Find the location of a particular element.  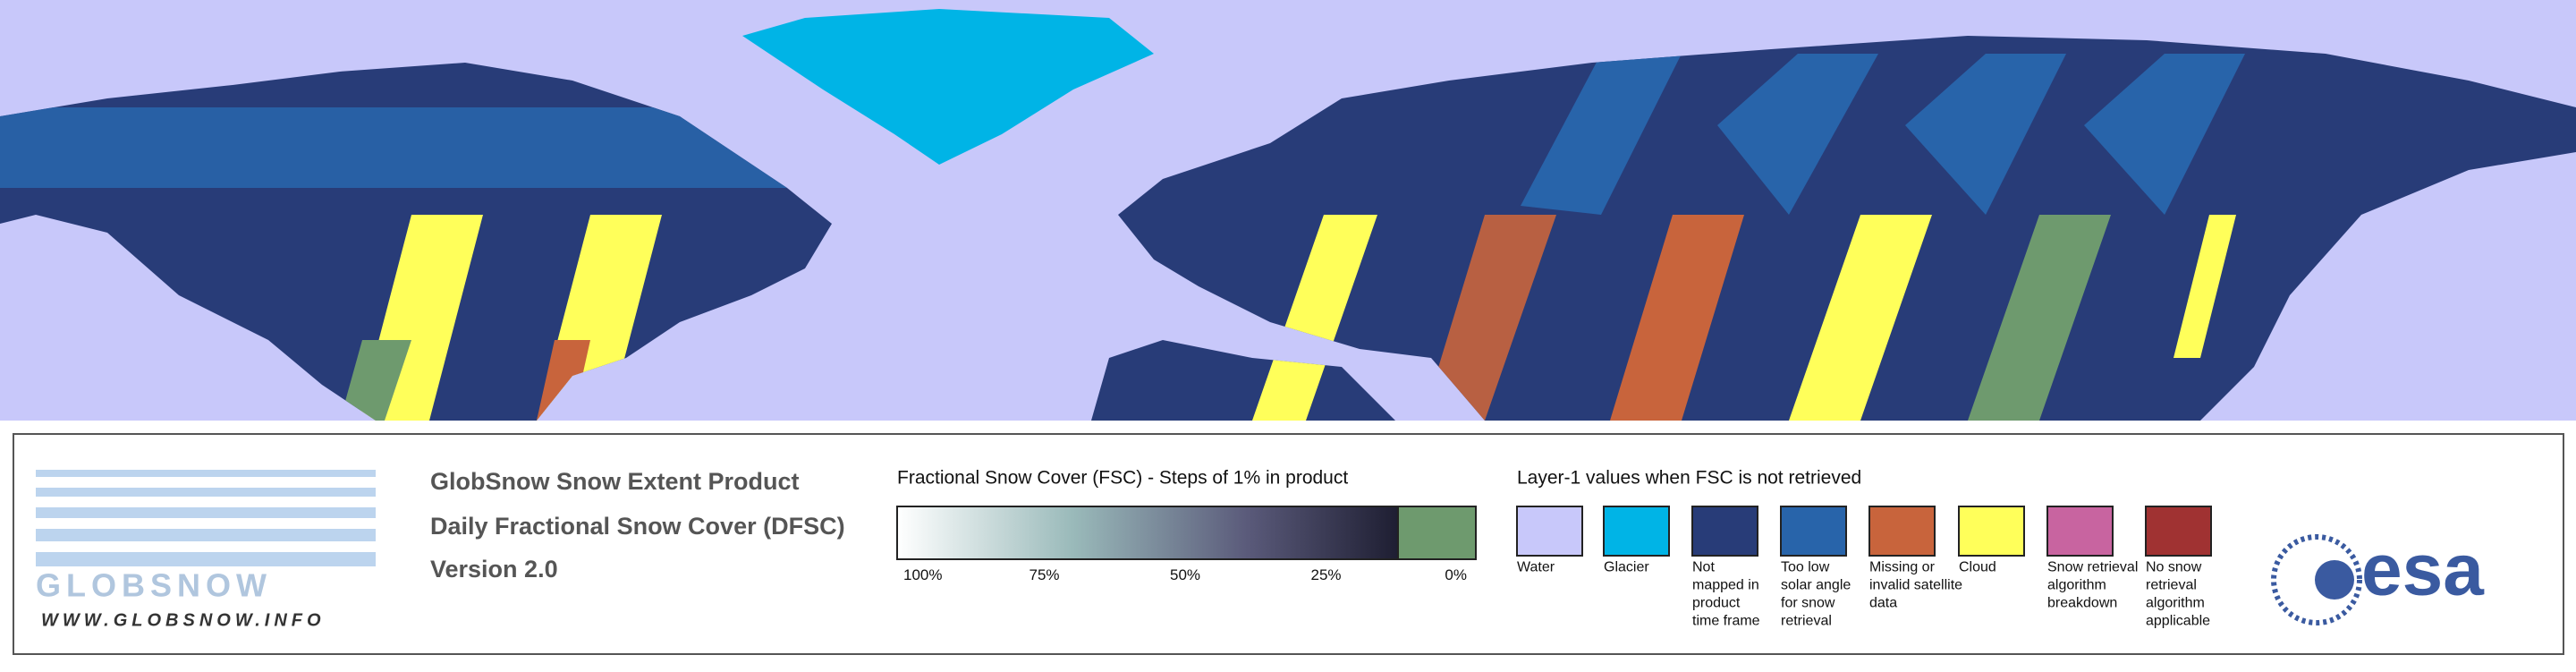

legend-label: applicable is located at coordinates (2178, 620).